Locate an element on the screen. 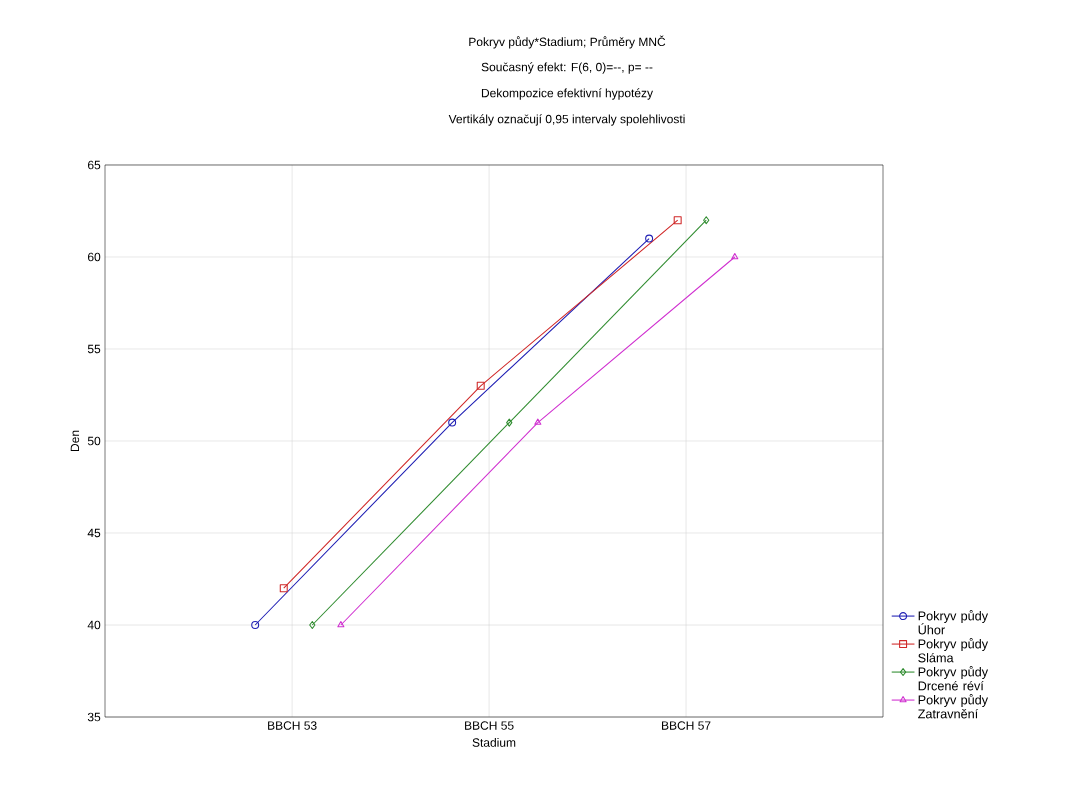  y-tick-label: 45 is located at coordinates (94, 533).